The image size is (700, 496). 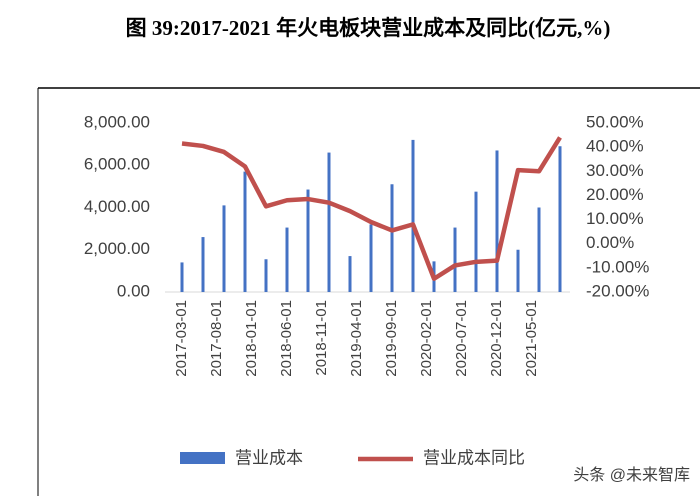 I want to click on y2-tick-label: -10.00%, so click(x=617, y=266).